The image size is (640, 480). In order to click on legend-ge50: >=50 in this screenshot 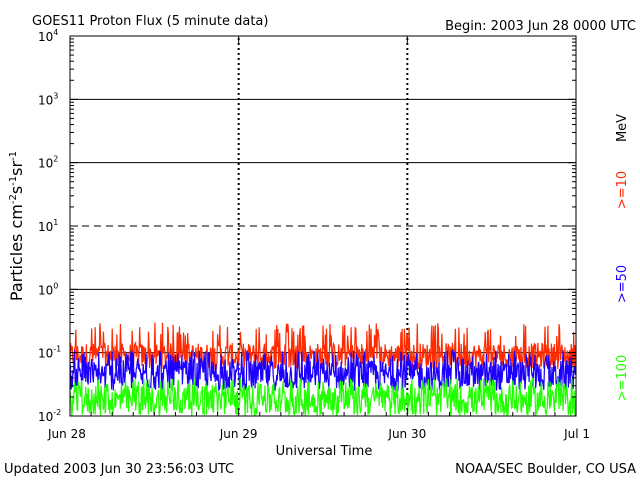, I will do `click(622, 284)`.